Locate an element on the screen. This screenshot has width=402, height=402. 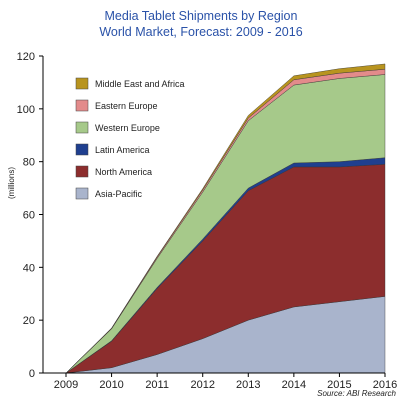
legend-label: Eastern Europe is located at coordinates (126, 106).